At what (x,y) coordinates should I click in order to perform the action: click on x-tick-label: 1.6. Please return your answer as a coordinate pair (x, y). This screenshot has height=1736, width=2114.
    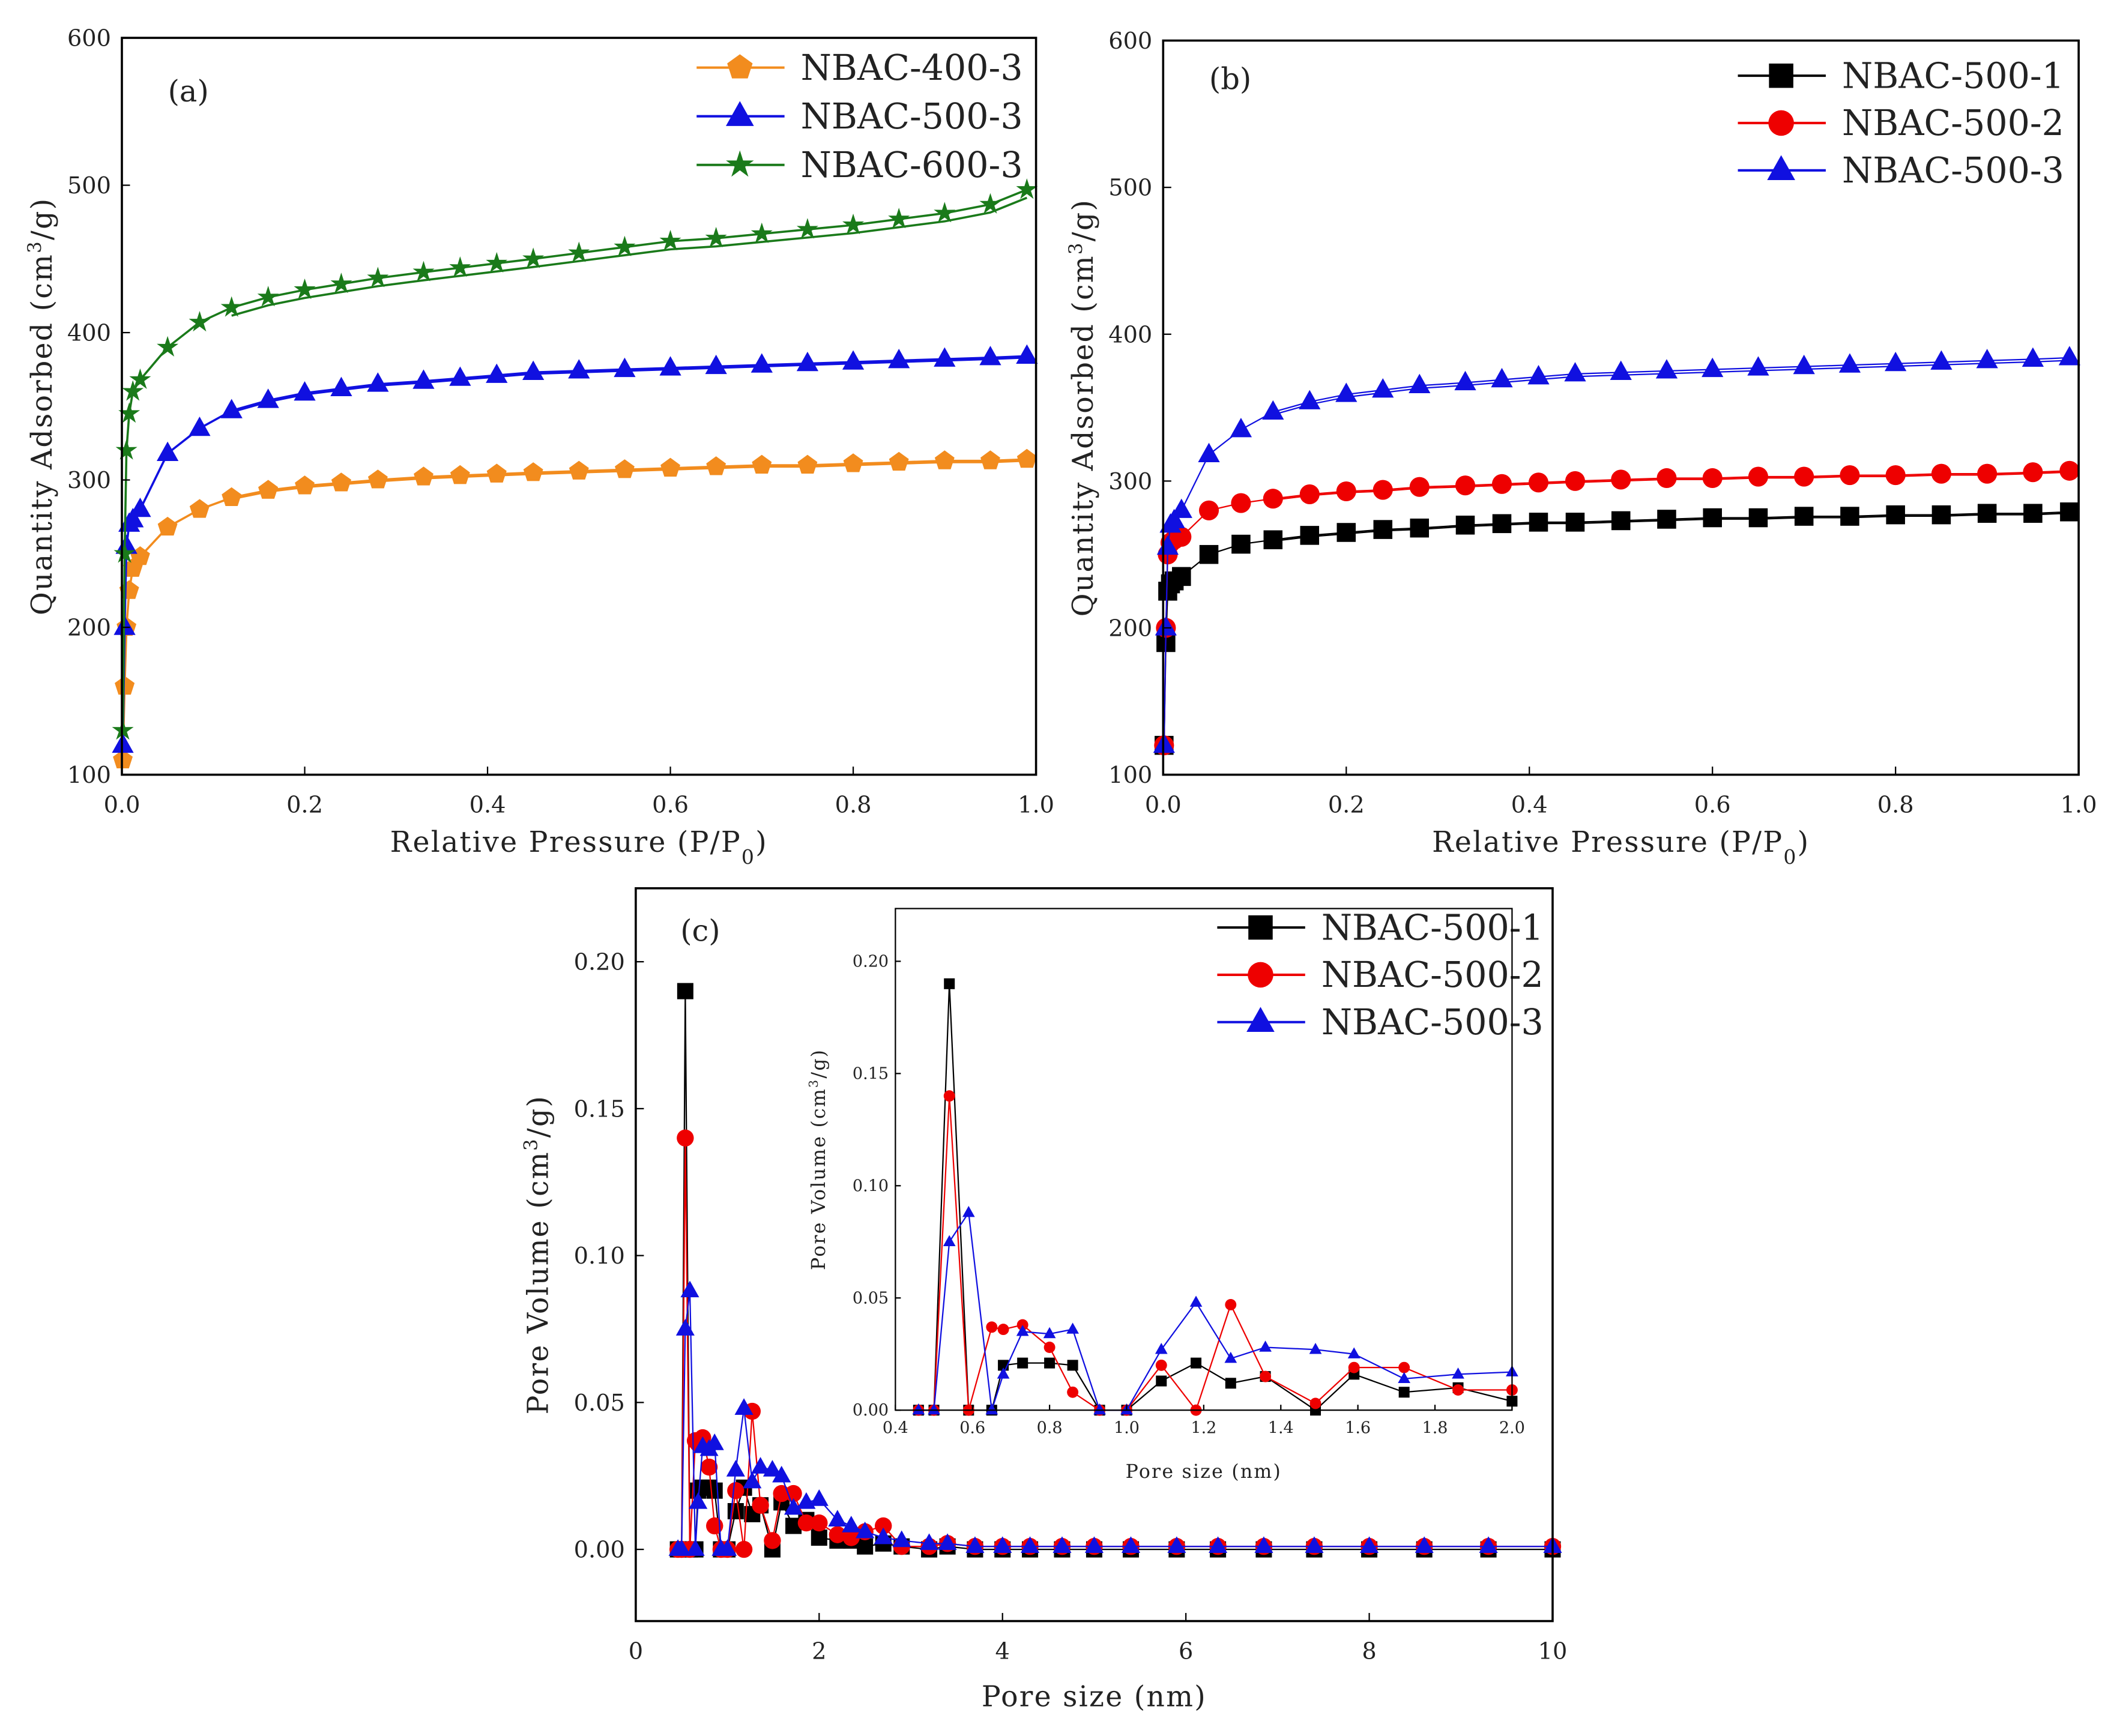
    Looking at the image, I should click on (1358, 1427).